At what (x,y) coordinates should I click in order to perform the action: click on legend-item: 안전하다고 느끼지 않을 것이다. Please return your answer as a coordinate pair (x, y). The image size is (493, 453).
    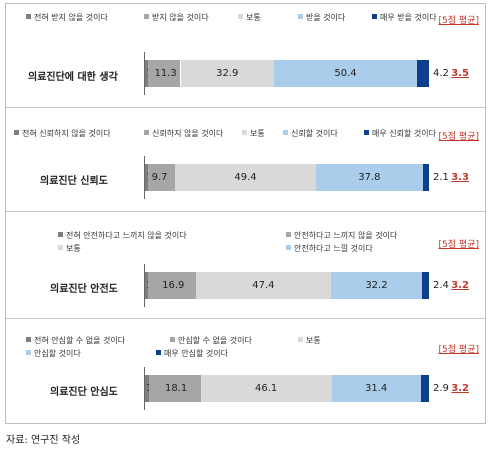
    Looking at the image, I should click on (341, 236).